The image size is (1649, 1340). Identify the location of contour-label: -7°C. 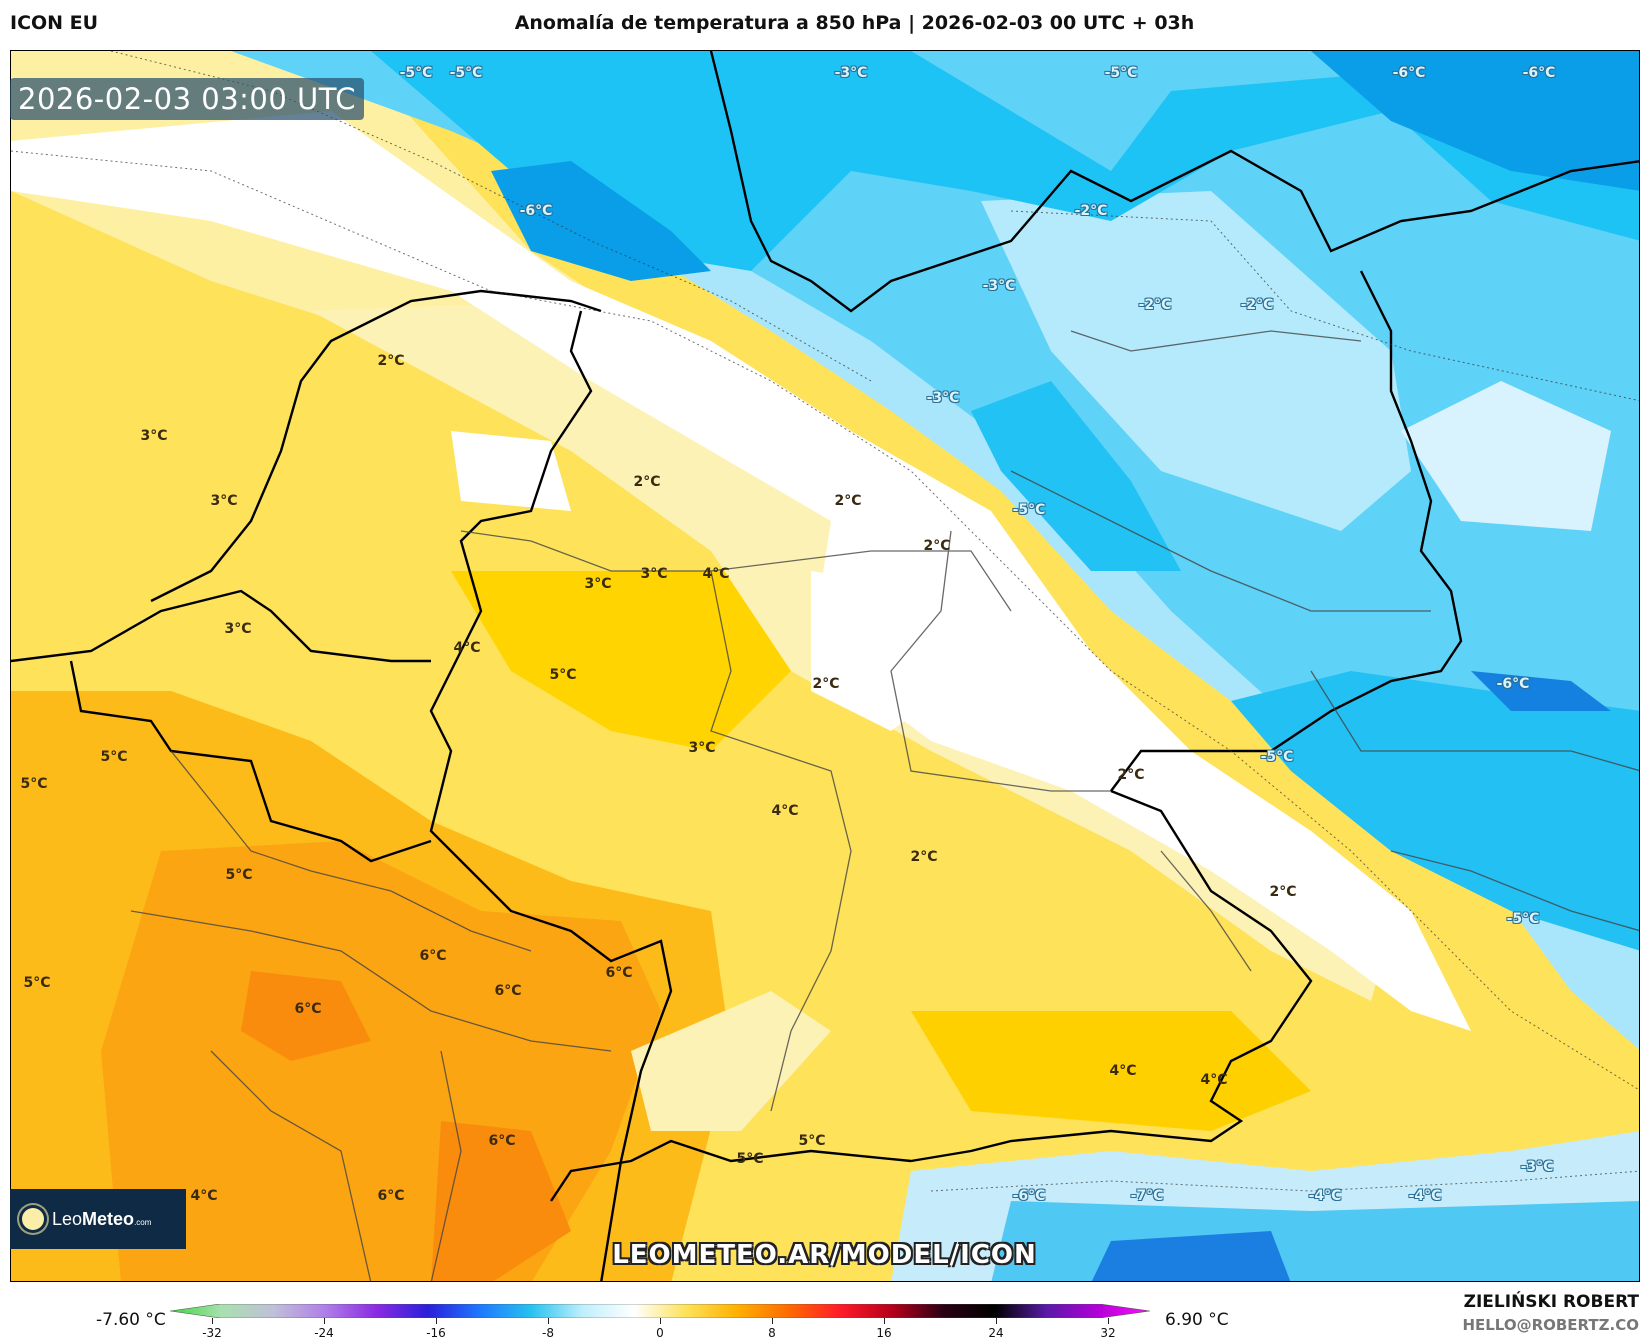
(1147, 1196).